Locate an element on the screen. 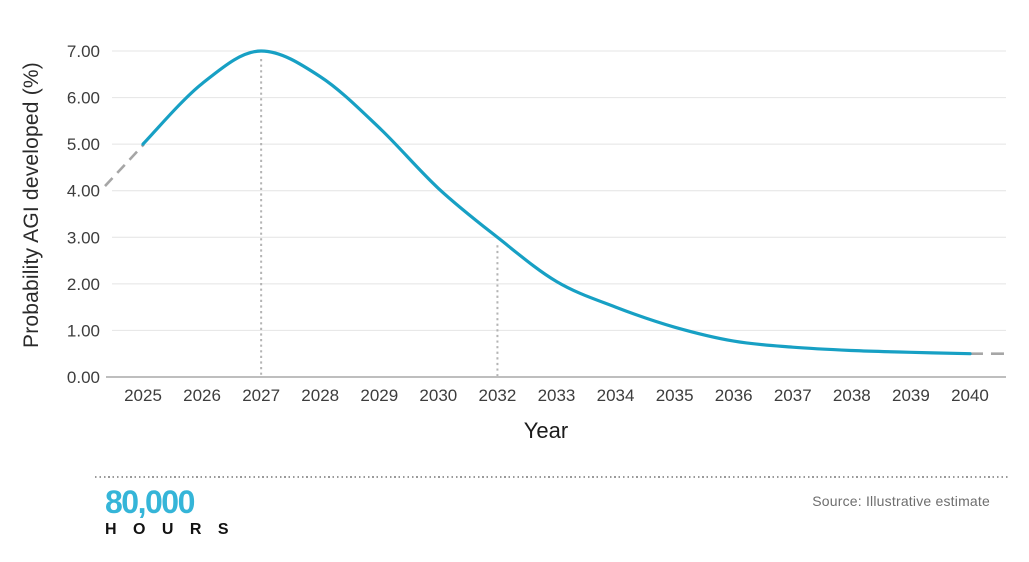  y-tick-label: 1.00 is located at coordinates (83, 330).